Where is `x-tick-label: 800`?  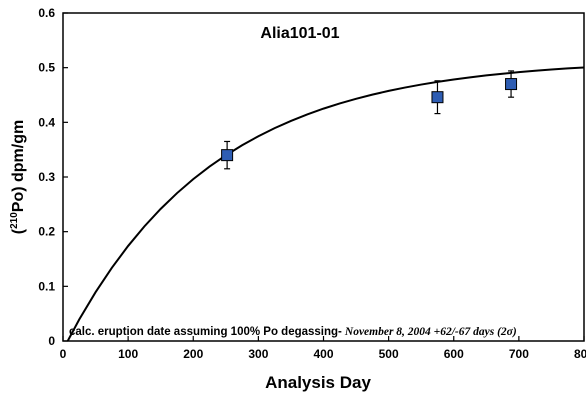 x-tick-label: 800 is located at coordinates (580, 354).